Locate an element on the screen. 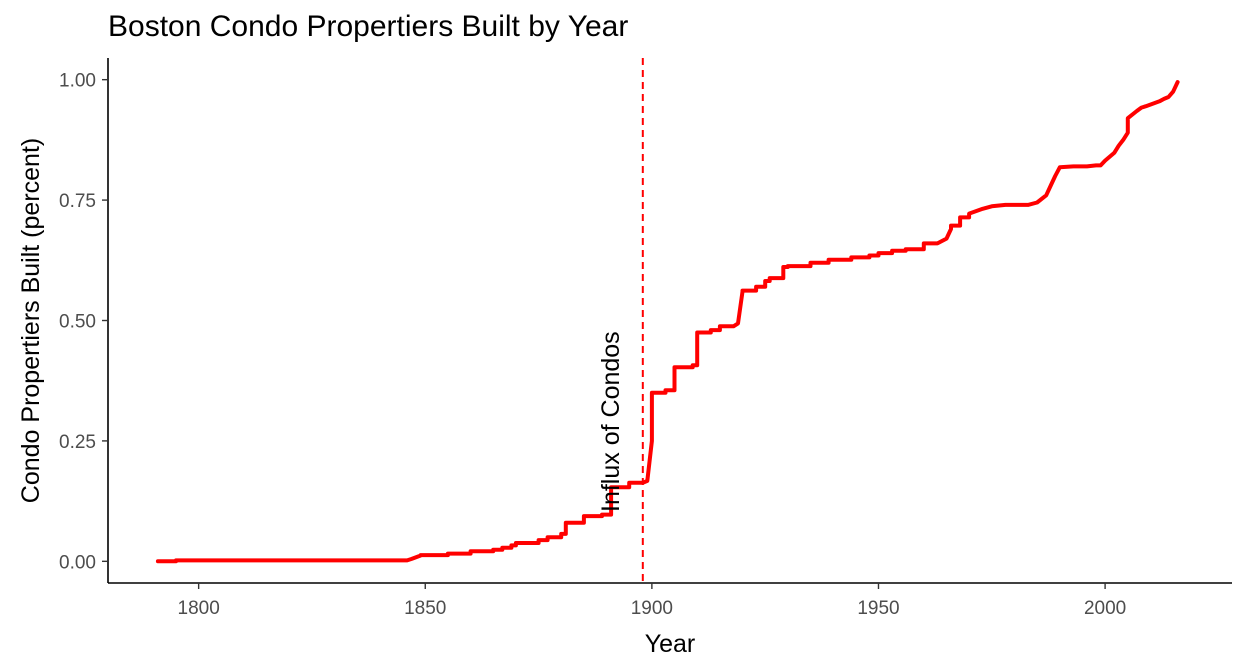 The width and height of the screenshot is (1248, 672). y-axis-title: Condo Propertiers Built (percent) is located at coordinates (31, 320).